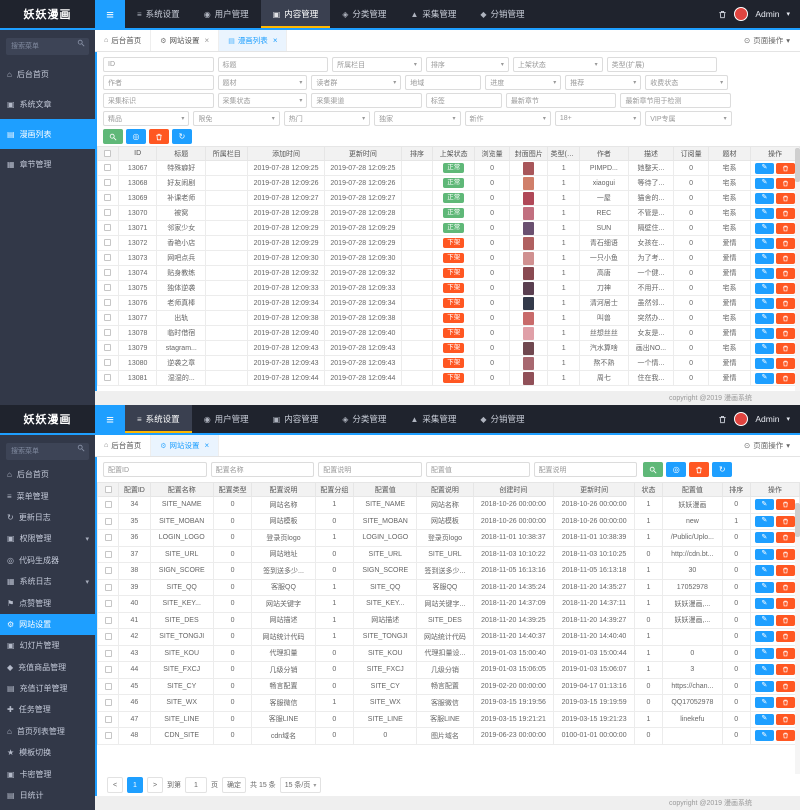 This screenshot has height=810, width=800. What do you see at coordinates (158, 100) in the screenshot?
I see `filter-input: 采集标识` at bounding box center [158, 100].